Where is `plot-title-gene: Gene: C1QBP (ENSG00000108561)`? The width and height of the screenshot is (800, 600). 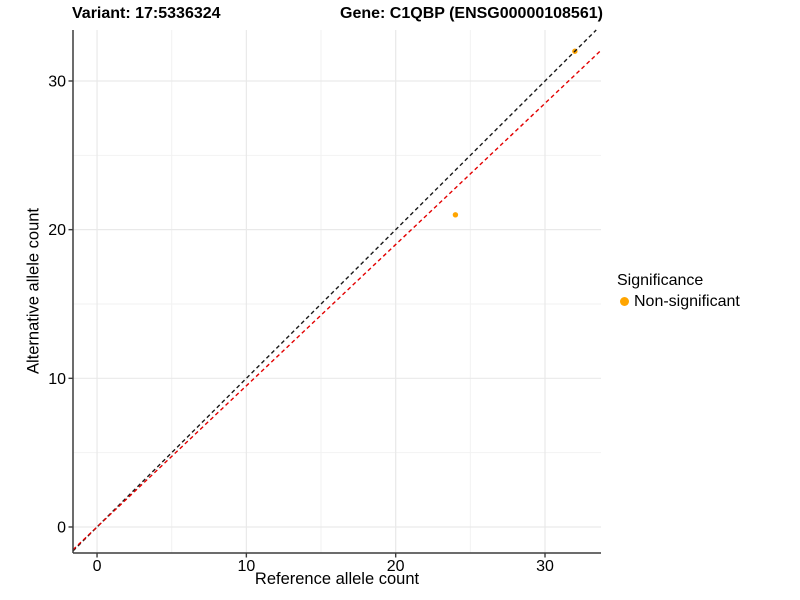 plot-title-gene: Gene: C1QBP (ENSG00000108561) is located at coordinates (471, 13).